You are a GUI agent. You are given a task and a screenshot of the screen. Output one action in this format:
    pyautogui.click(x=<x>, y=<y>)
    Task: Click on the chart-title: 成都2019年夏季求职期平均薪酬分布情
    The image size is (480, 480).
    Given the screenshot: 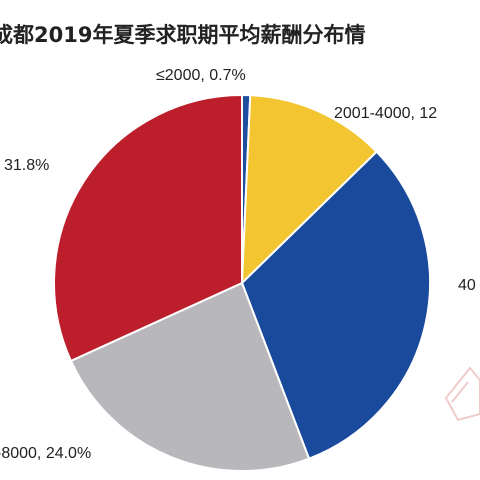 What is the action you would take?
    pyautogui.click(x=182, y=35)
    